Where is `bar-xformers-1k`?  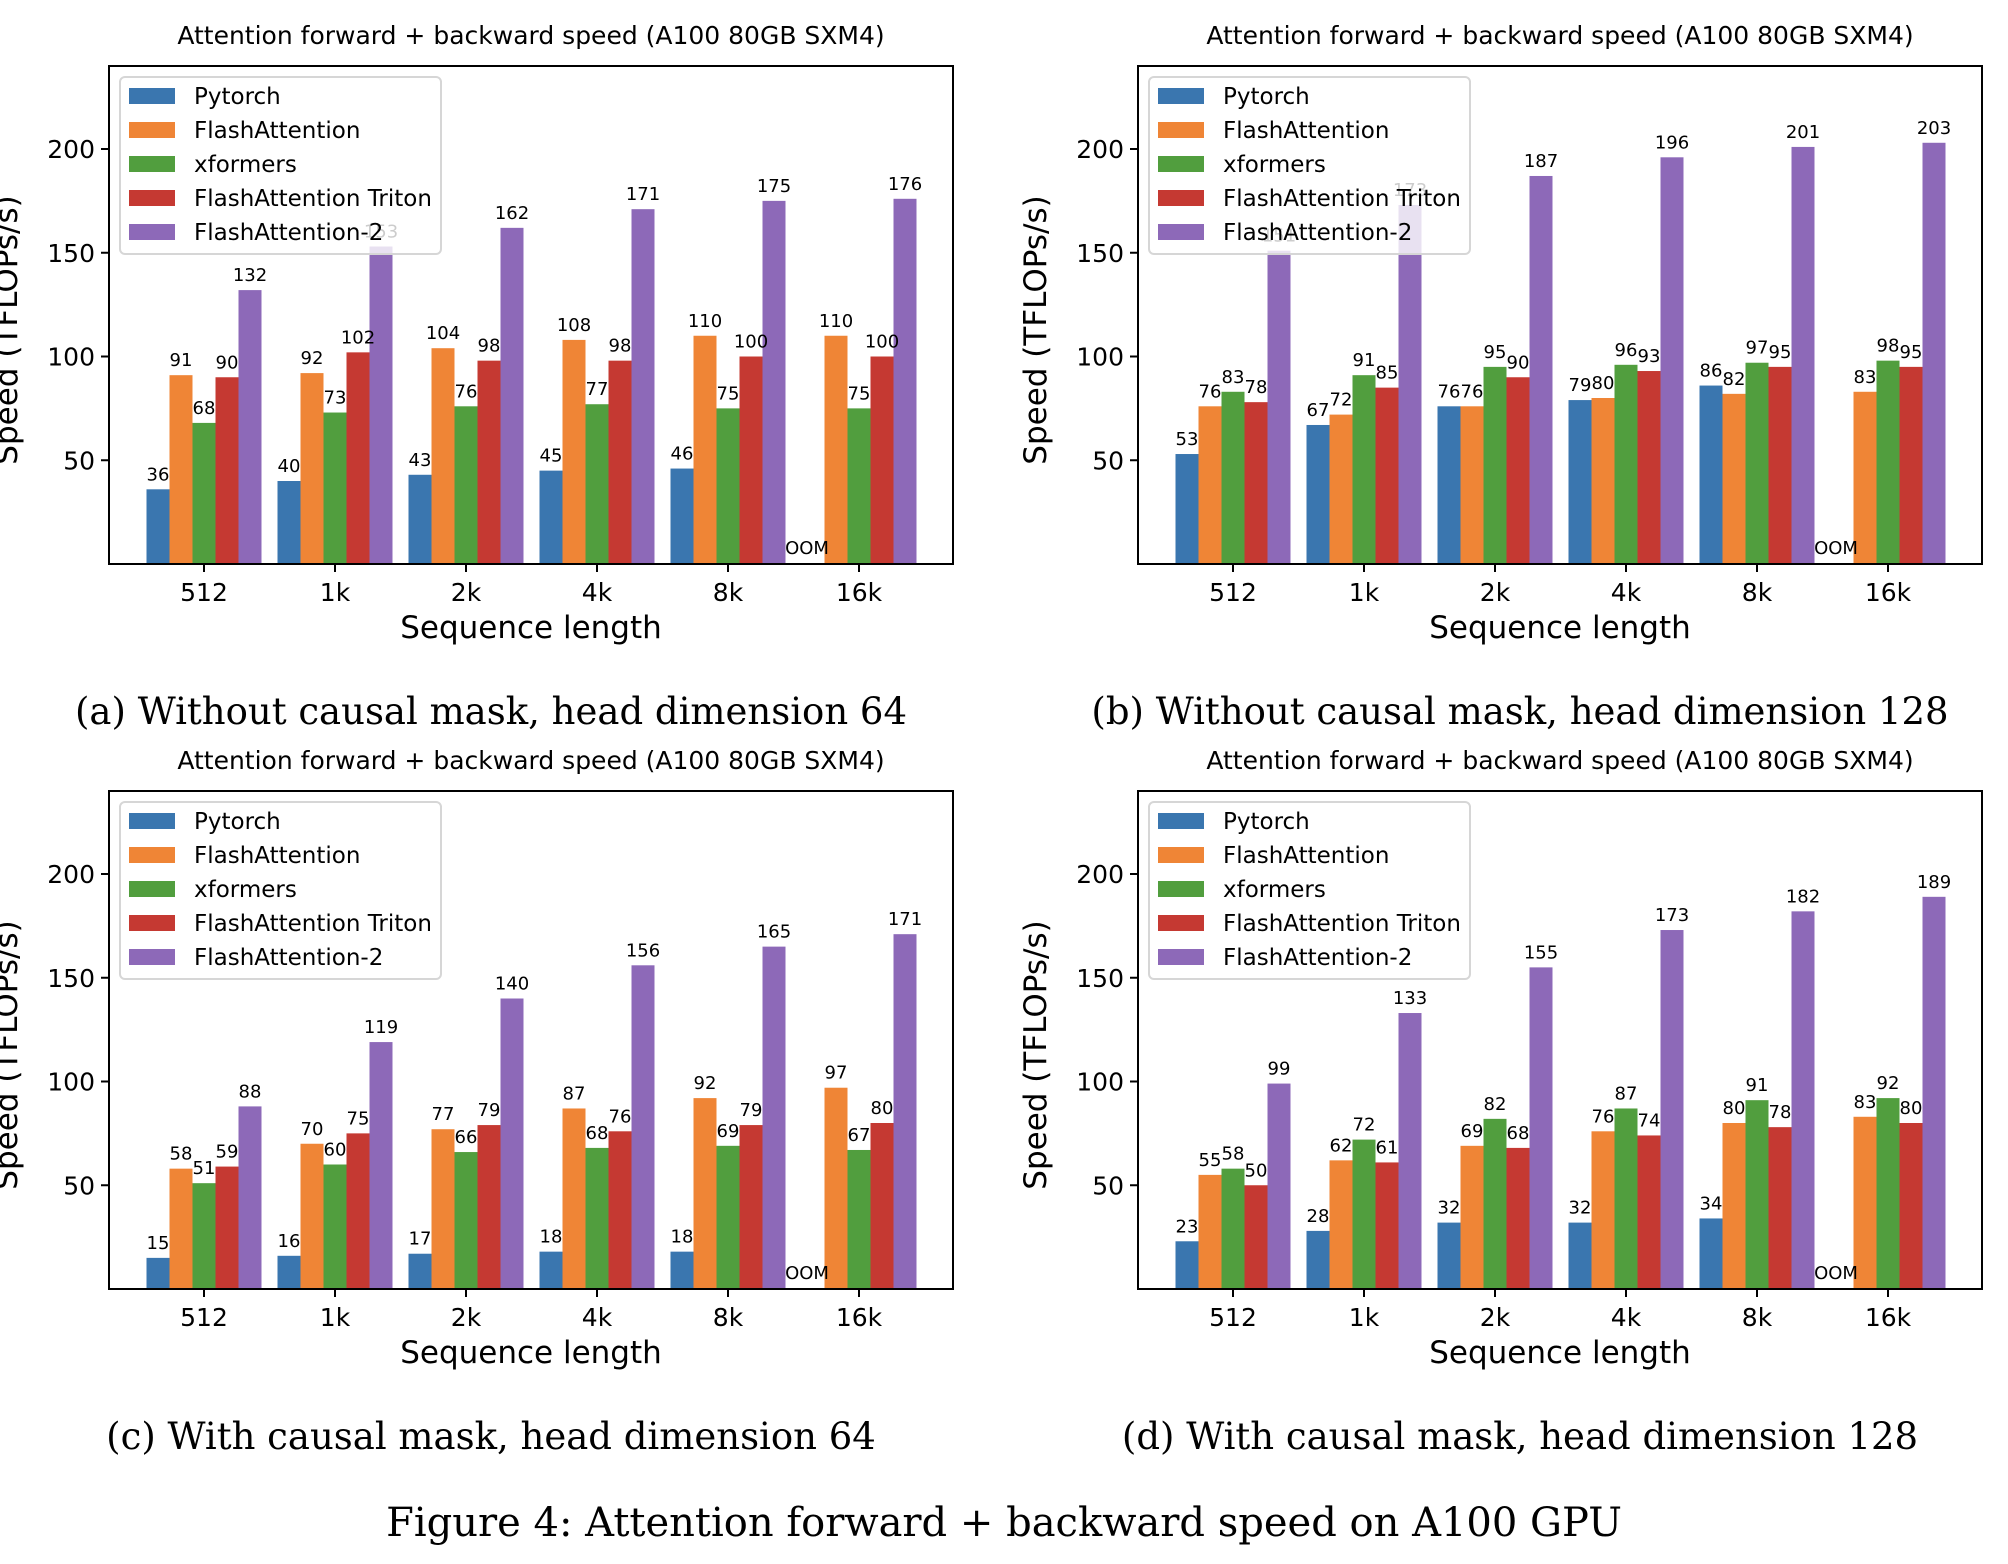 bar-xformers-1k is located at coordinates (335, 1226).